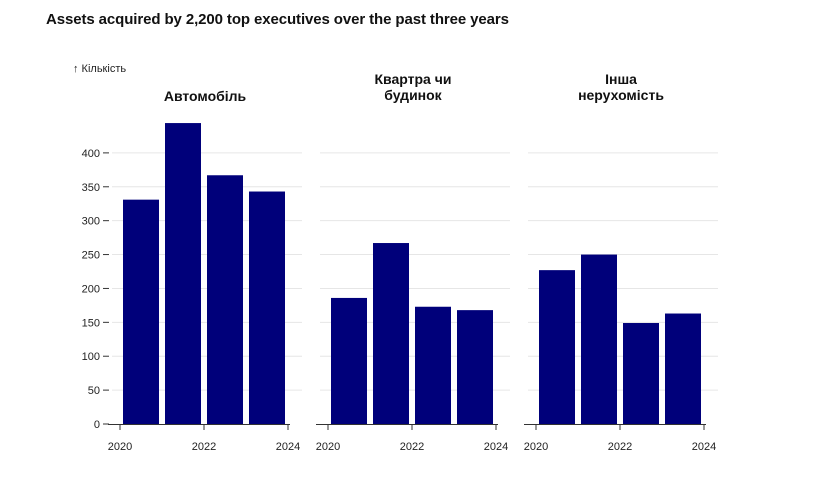 This screenshot has height=491, width=840. Describe the element at coordinates (205, 96) in the screenshot. I see `facet-title: Автомобіль` at that location.